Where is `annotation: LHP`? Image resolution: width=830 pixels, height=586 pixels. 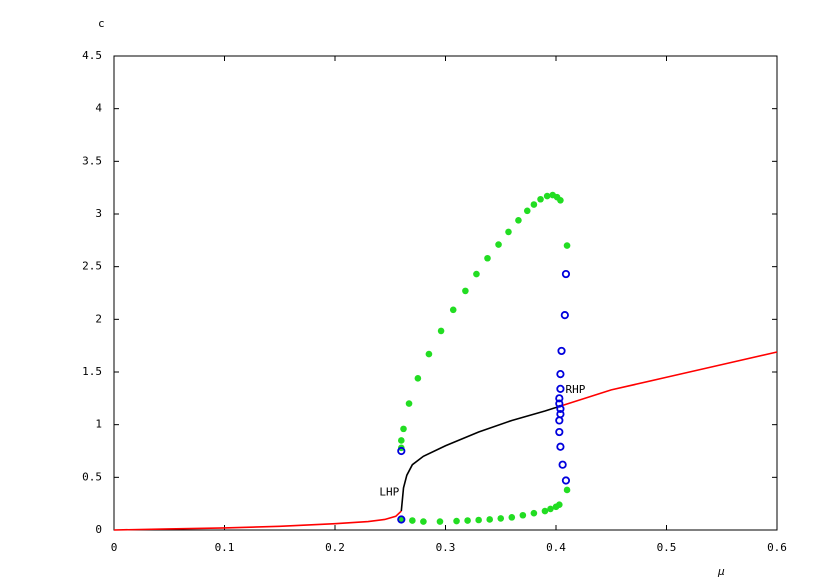
annotation: LHP is located at coordinates (389, 492).